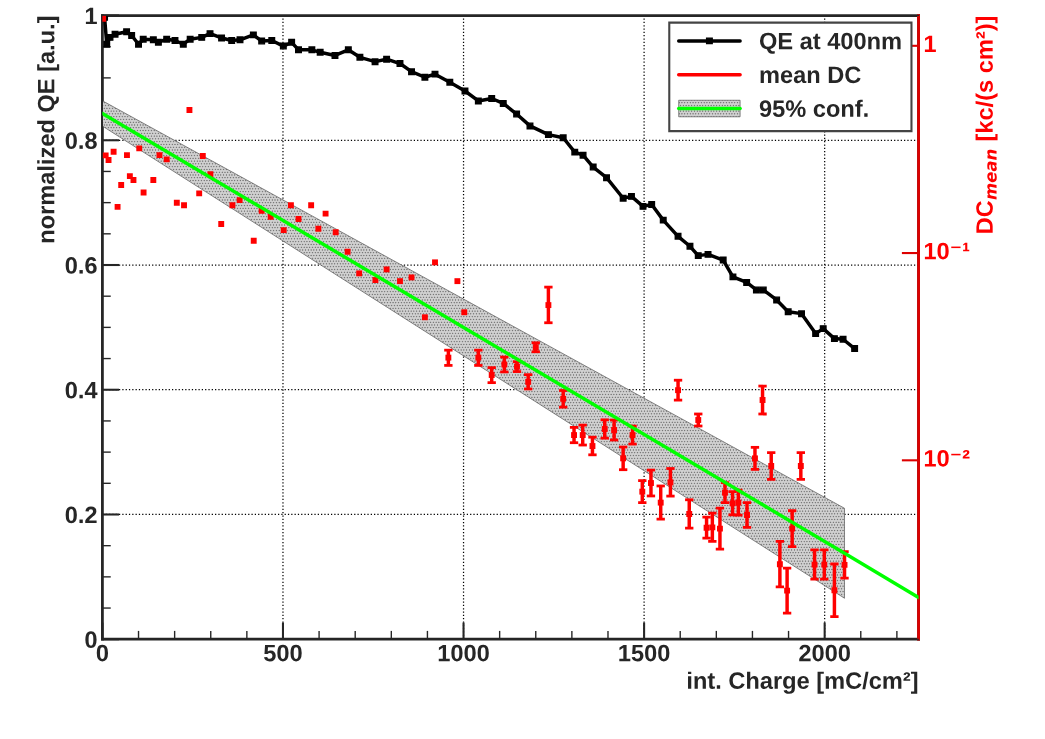  What do you see at coordinates (824, 653) in the screenshot?
I see `x-tick-label: 2000` at bounding box center [824, 653].